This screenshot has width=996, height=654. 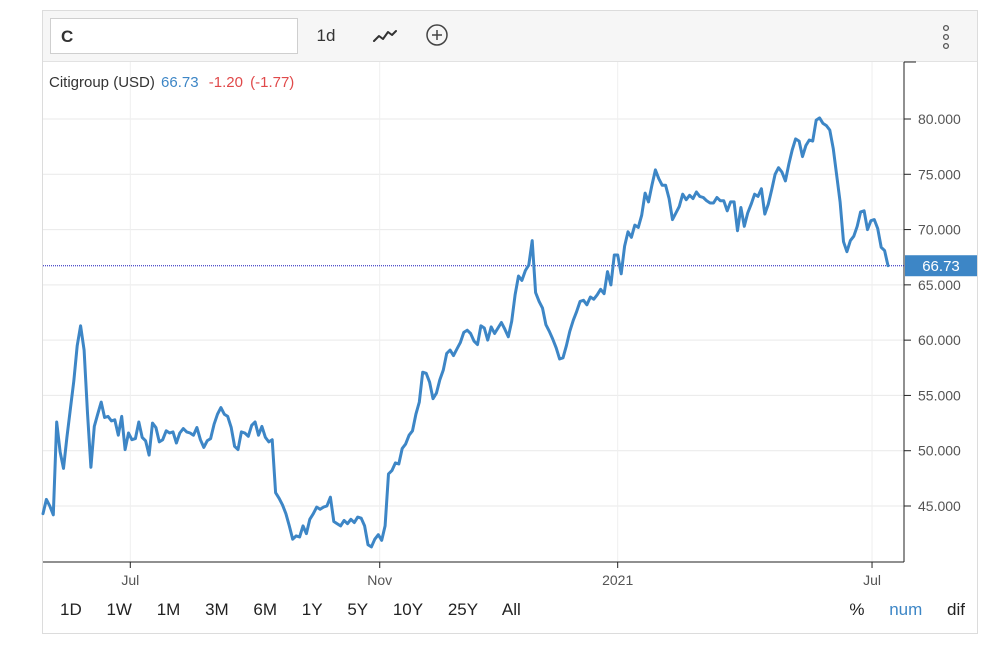 What do you see at coordinates (939, 119) in the screenshot?
I see `y-tick-label: 80.000` at bounding box center [939, 119].